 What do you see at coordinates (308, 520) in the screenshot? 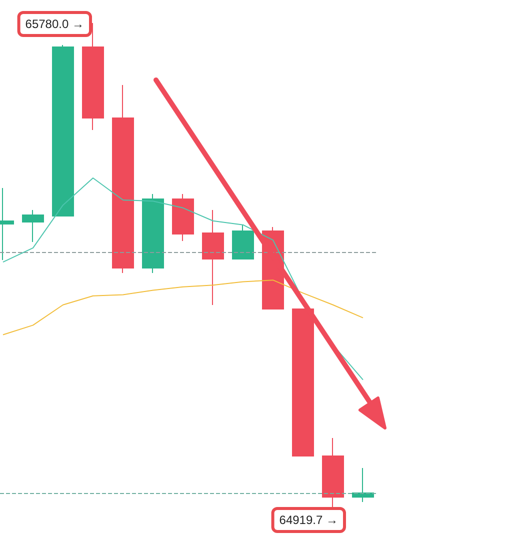
I see `text: 64919.7 →` at bounding box center [308, 520].